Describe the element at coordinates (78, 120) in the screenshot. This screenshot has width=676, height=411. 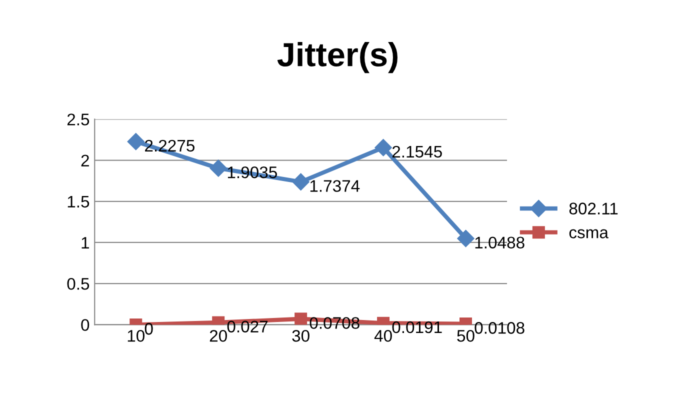
I see `y-tick-label: 2.5` at that location.